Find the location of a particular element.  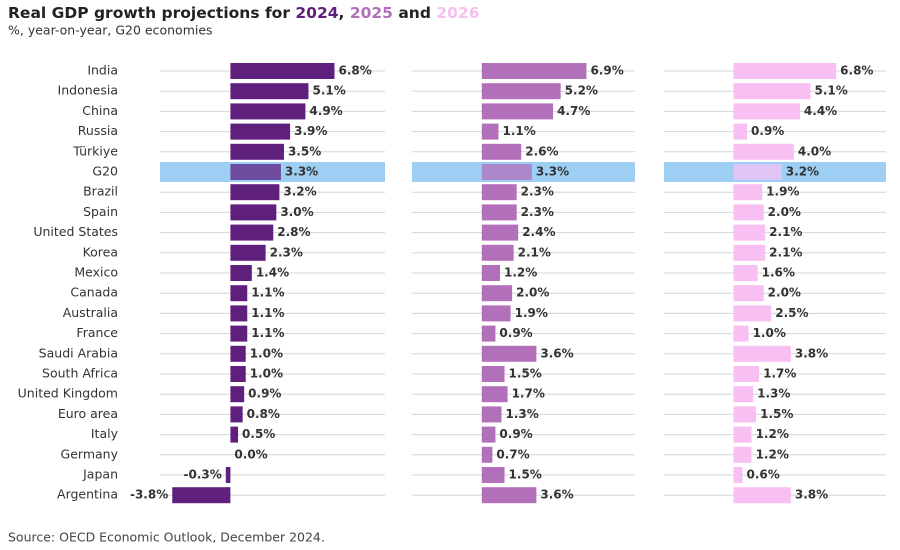

value-label: 0.5% is located at coordinates (258, 434).